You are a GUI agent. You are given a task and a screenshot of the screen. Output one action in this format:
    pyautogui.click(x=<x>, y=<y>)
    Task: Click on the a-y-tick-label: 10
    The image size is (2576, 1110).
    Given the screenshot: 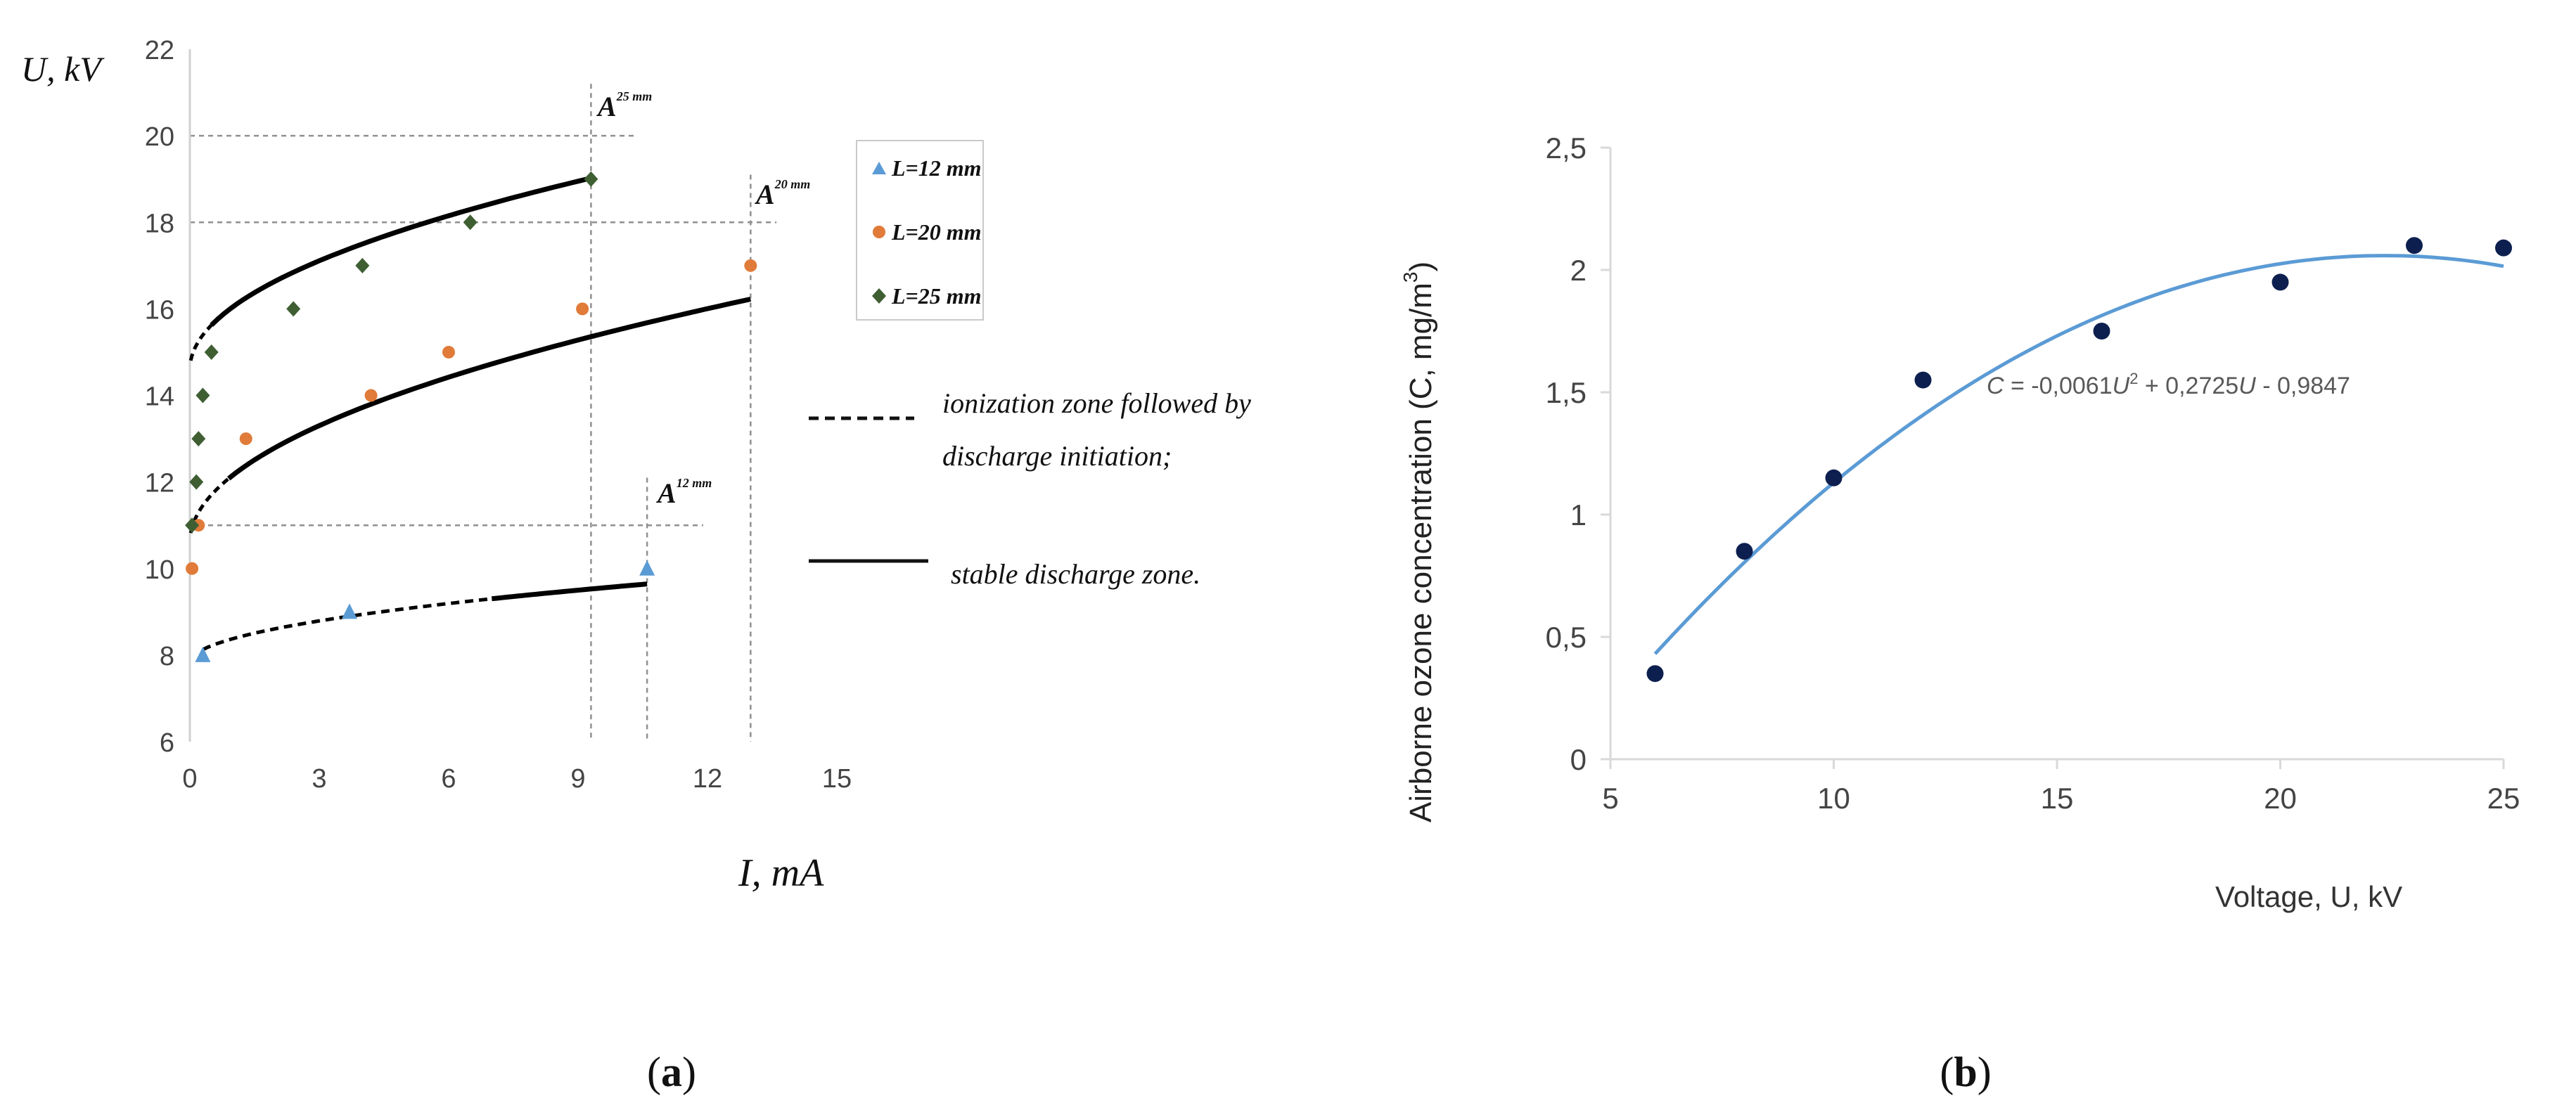 What is the action you would take?
    pyautogui.click(x=159, y=570)
    